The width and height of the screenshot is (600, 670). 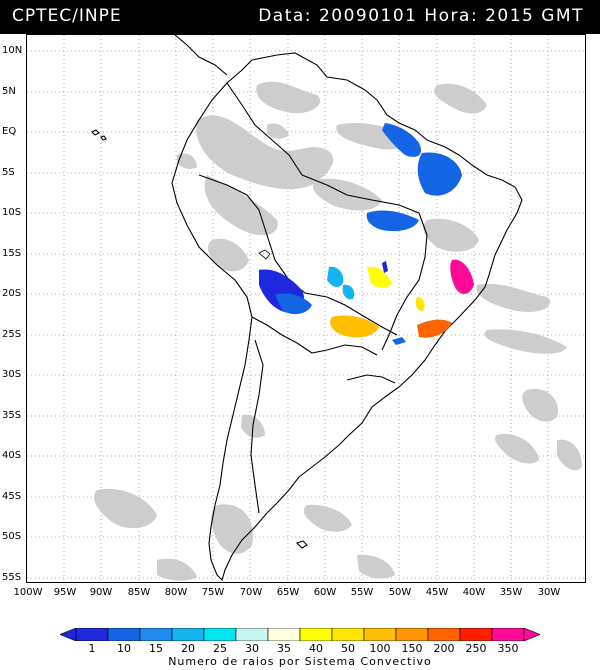 What do you see at coordinates (348, 648) in the screenshot?
I see `colorbar-tick: 50` at bounding box center [348, 648].